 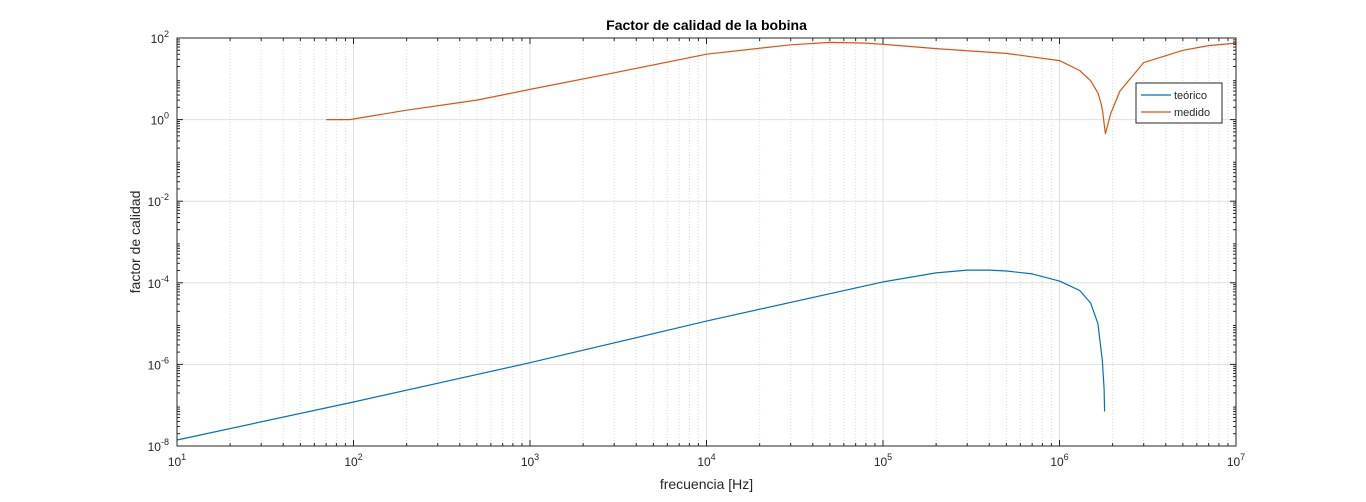 What do you see at coordinates (160, 37) in the screenshot?
I see `y-tick-label: 10²` at bounding box center [160, 37].